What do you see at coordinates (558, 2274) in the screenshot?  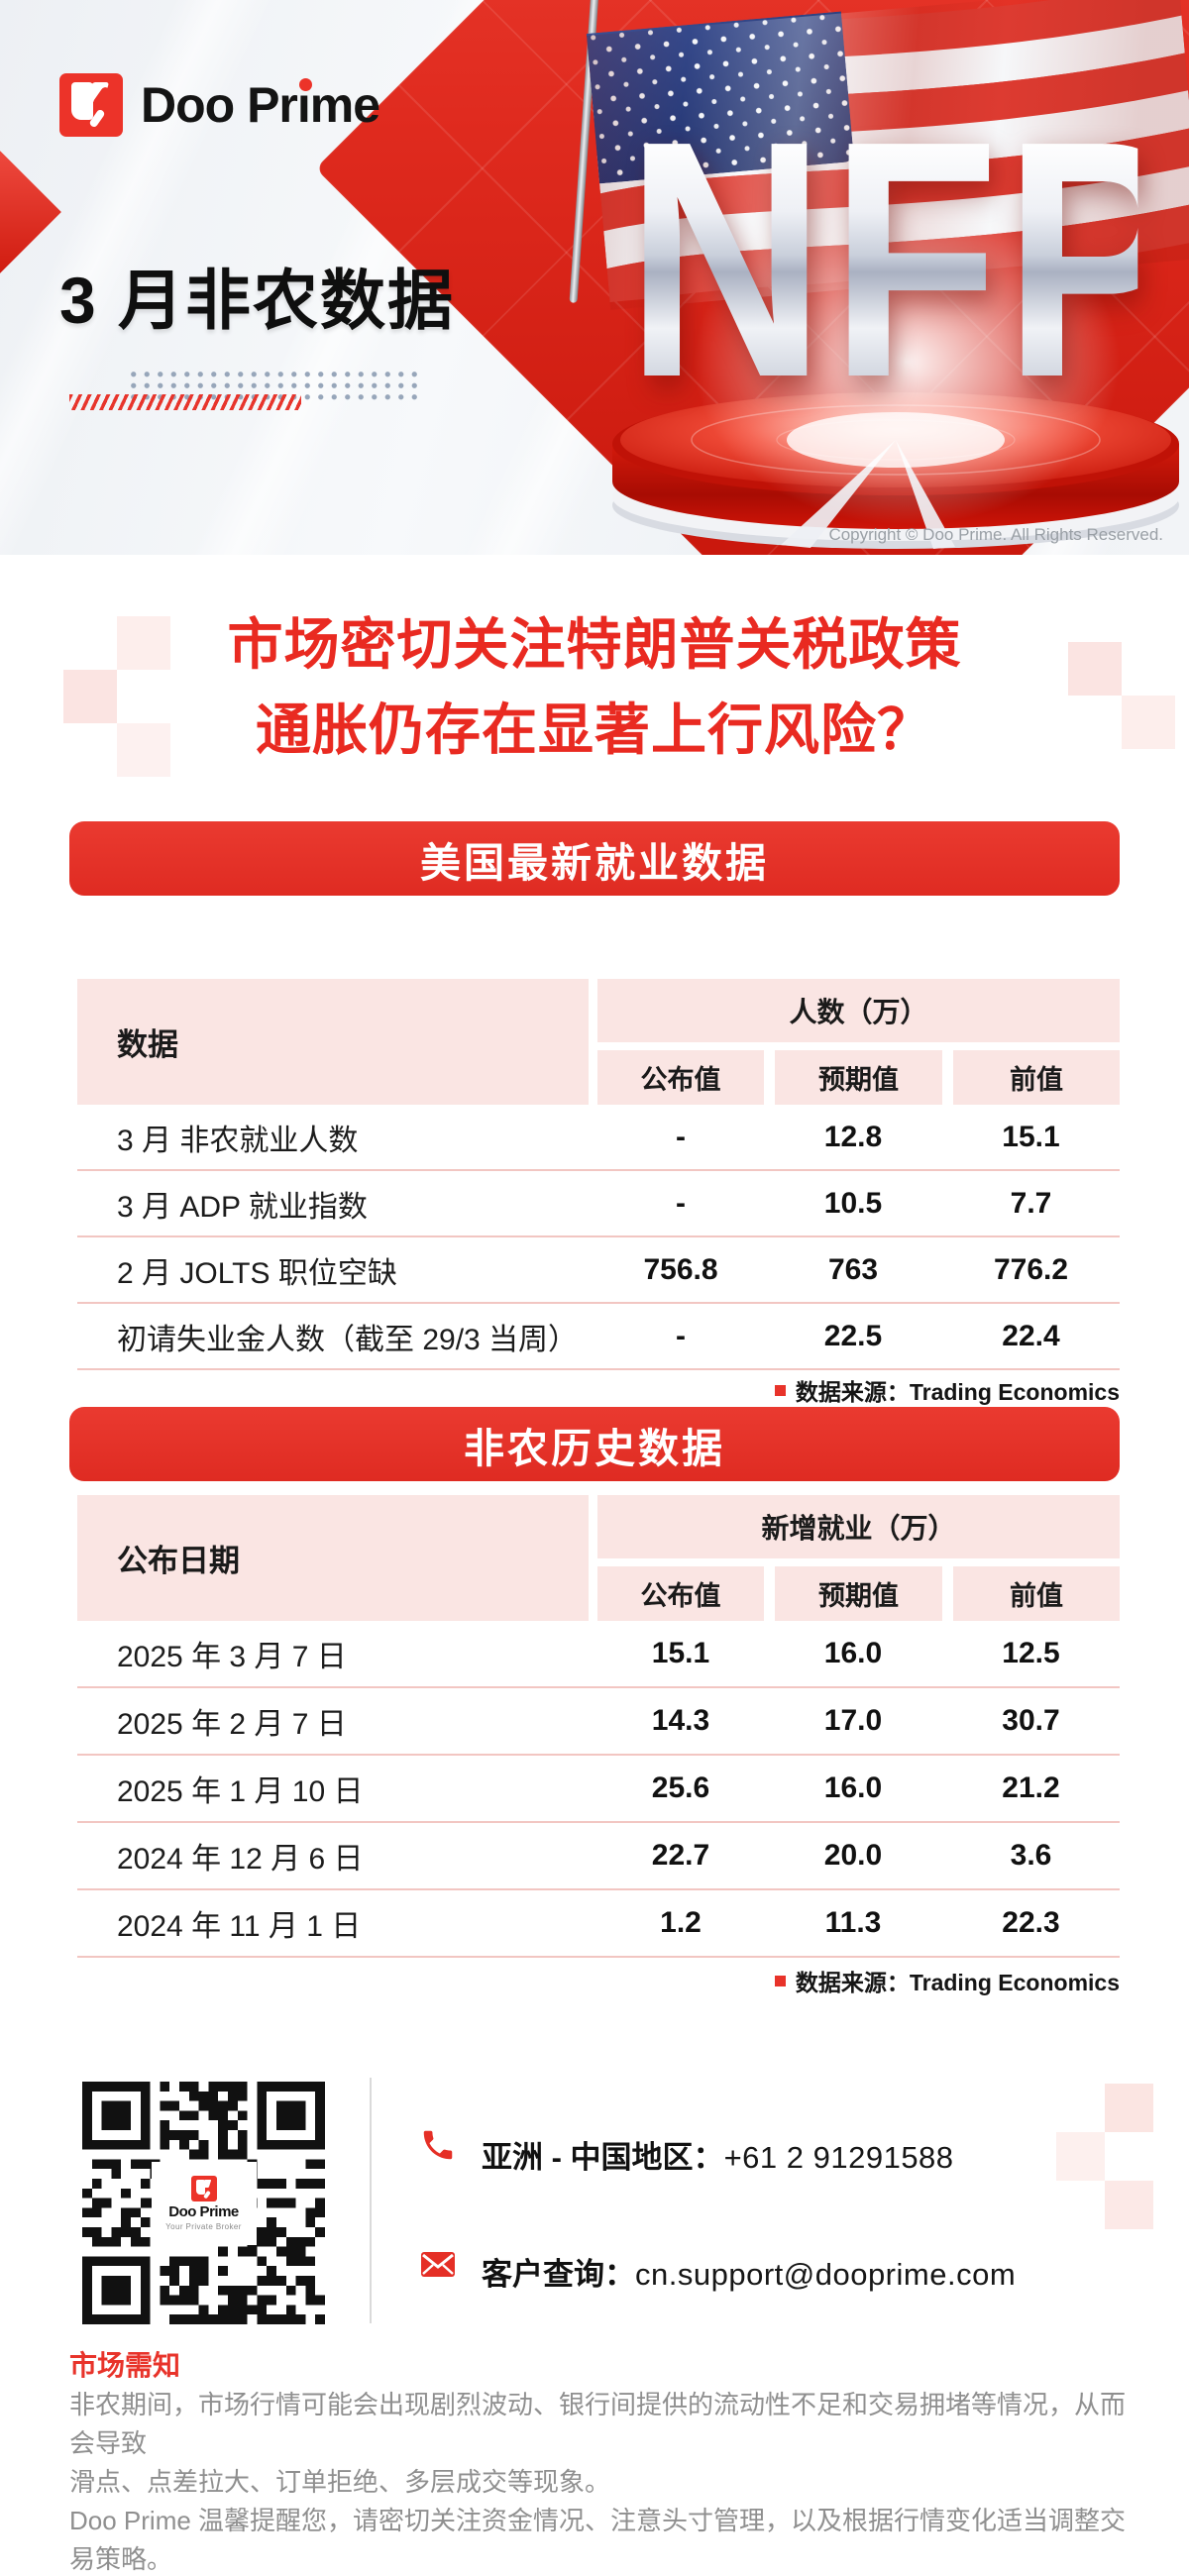 I see `email-label: 客户查询：` at bounding box center [558, 2274].